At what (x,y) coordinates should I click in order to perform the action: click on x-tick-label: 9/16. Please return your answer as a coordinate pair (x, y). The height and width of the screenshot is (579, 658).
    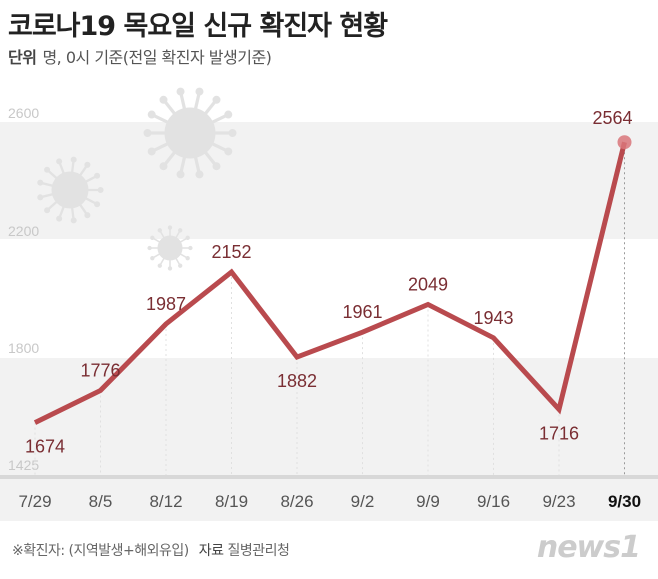
    Looking at the image, I should click on (493, 501).